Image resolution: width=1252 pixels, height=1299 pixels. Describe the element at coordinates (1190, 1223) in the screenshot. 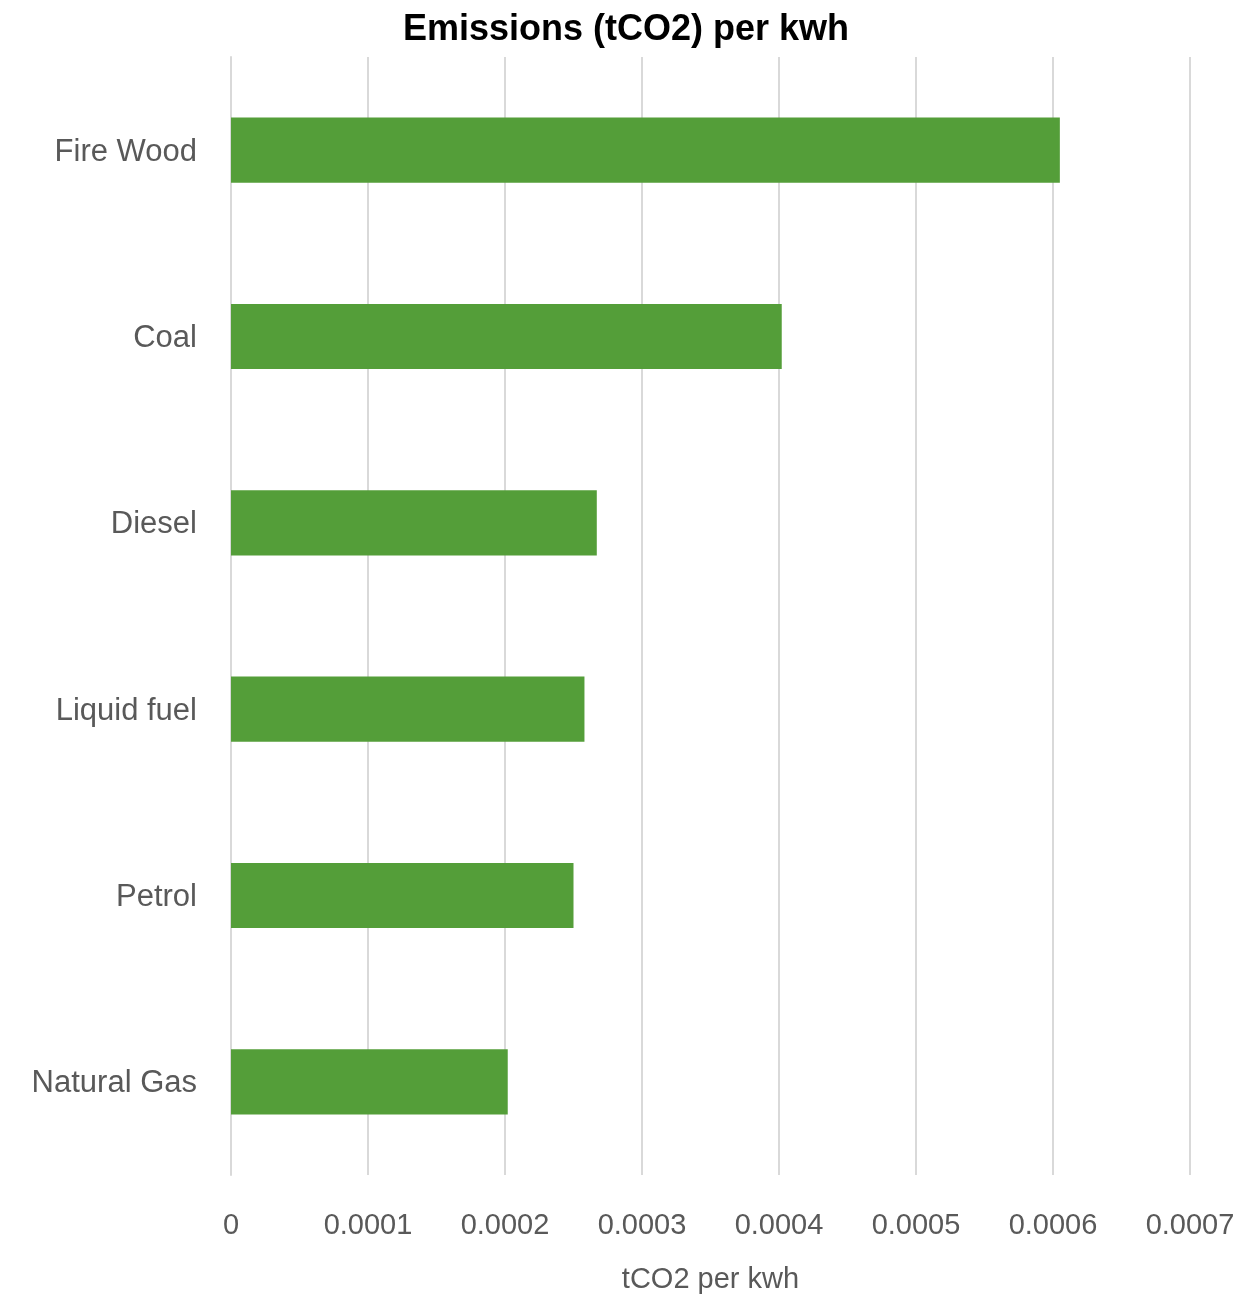

I see `x-tick-label: 0.0007` at that location.